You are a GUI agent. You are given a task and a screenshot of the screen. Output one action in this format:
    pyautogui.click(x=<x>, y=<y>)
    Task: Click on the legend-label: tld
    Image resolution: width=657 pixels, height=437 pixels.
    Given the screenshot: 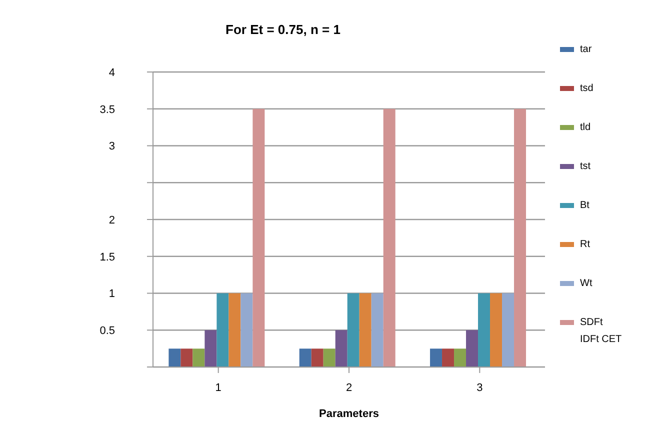 What is the action you would take?
    pyautogui.click(x=585, y=127)
    